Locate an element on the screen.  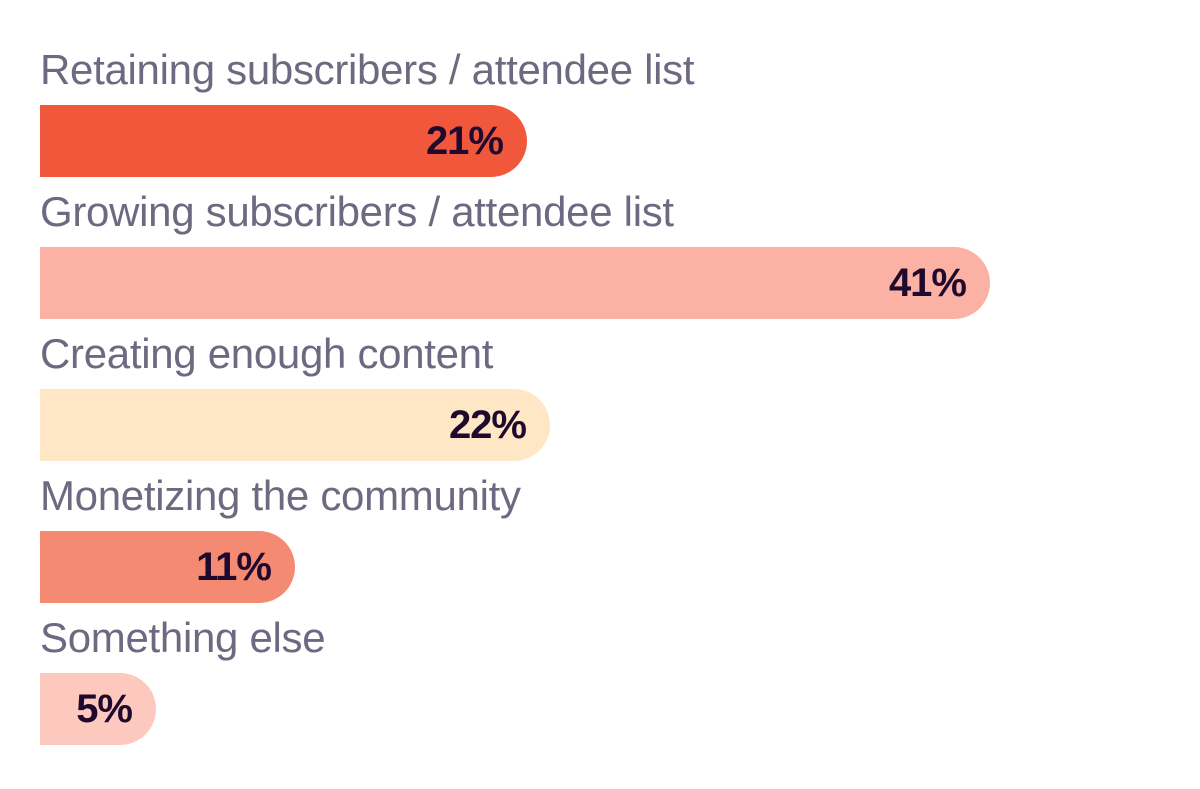
bar: 5% is located at coordinates (98, 709).